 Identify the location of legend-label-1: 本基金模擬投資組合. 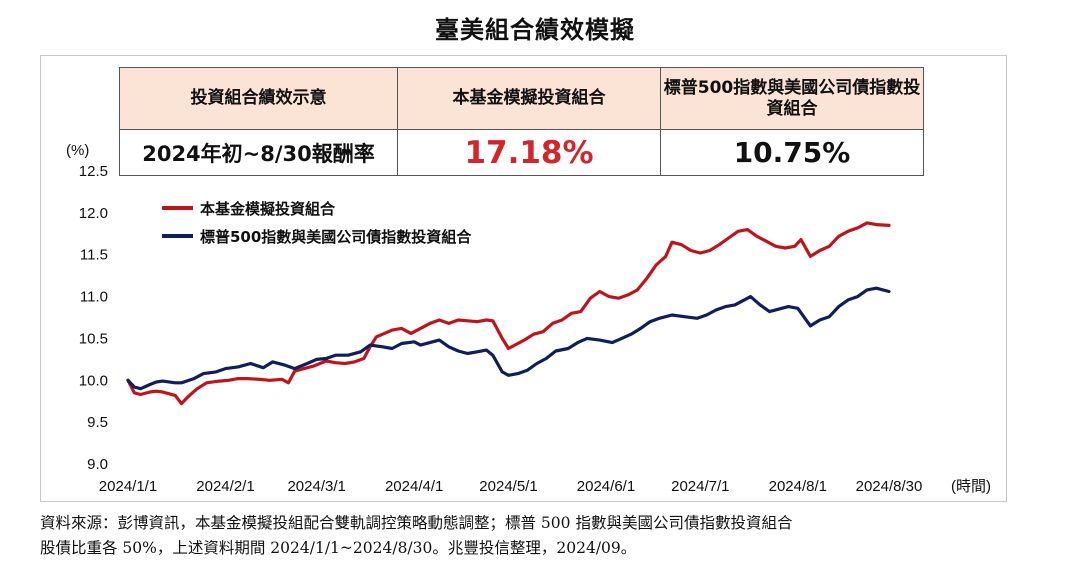
(268, 209).